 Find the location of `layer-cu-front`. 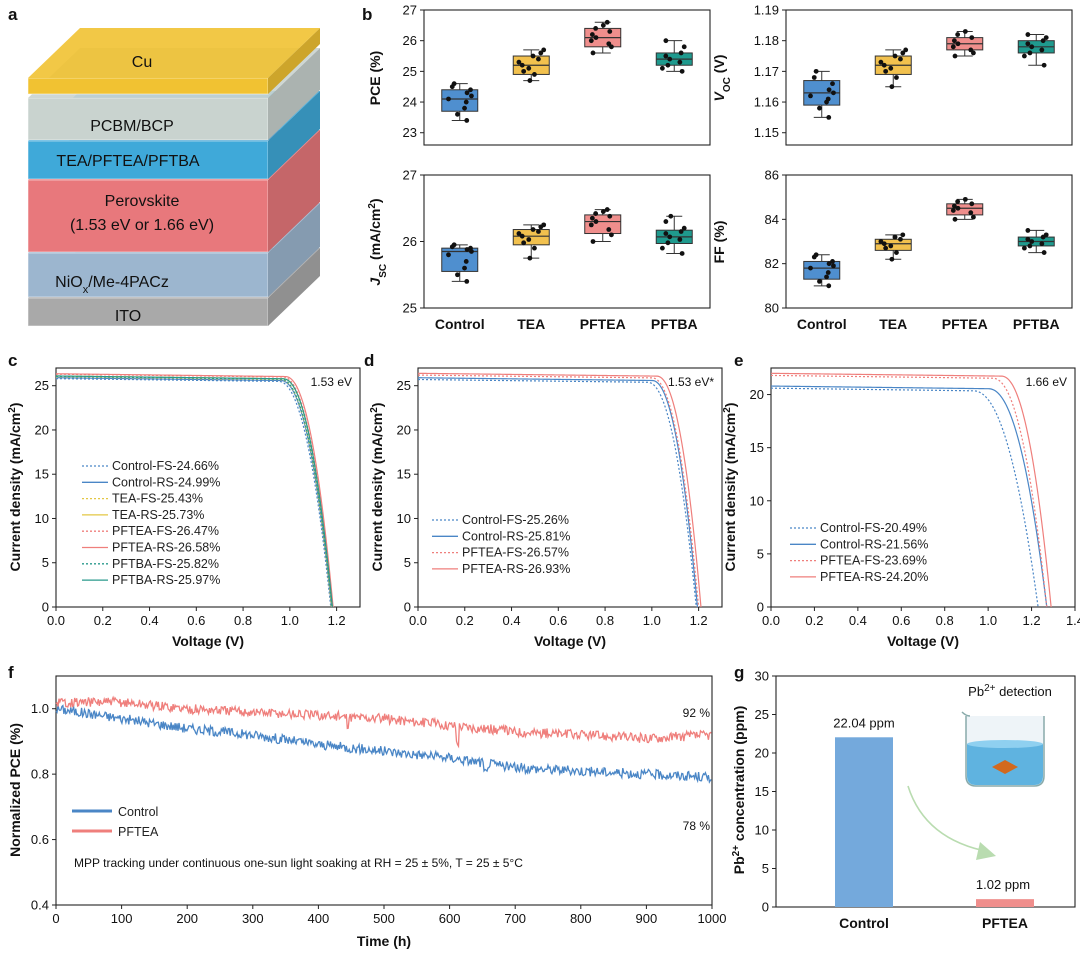

layer-cu-front is located at coordinates (148, 86).